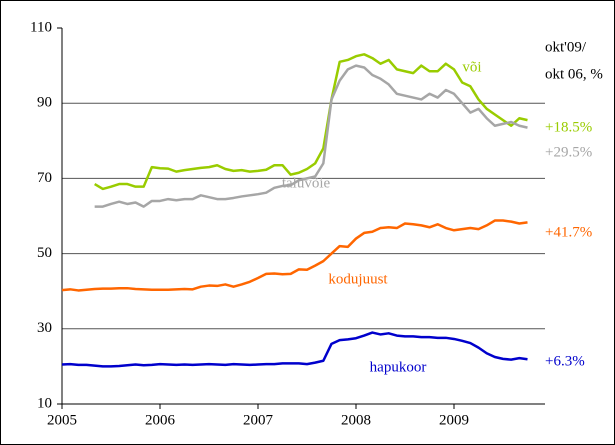 The height and width of the screenshot is (445, 615). I want to click on series-label: taluvõie, so click(306, 183).